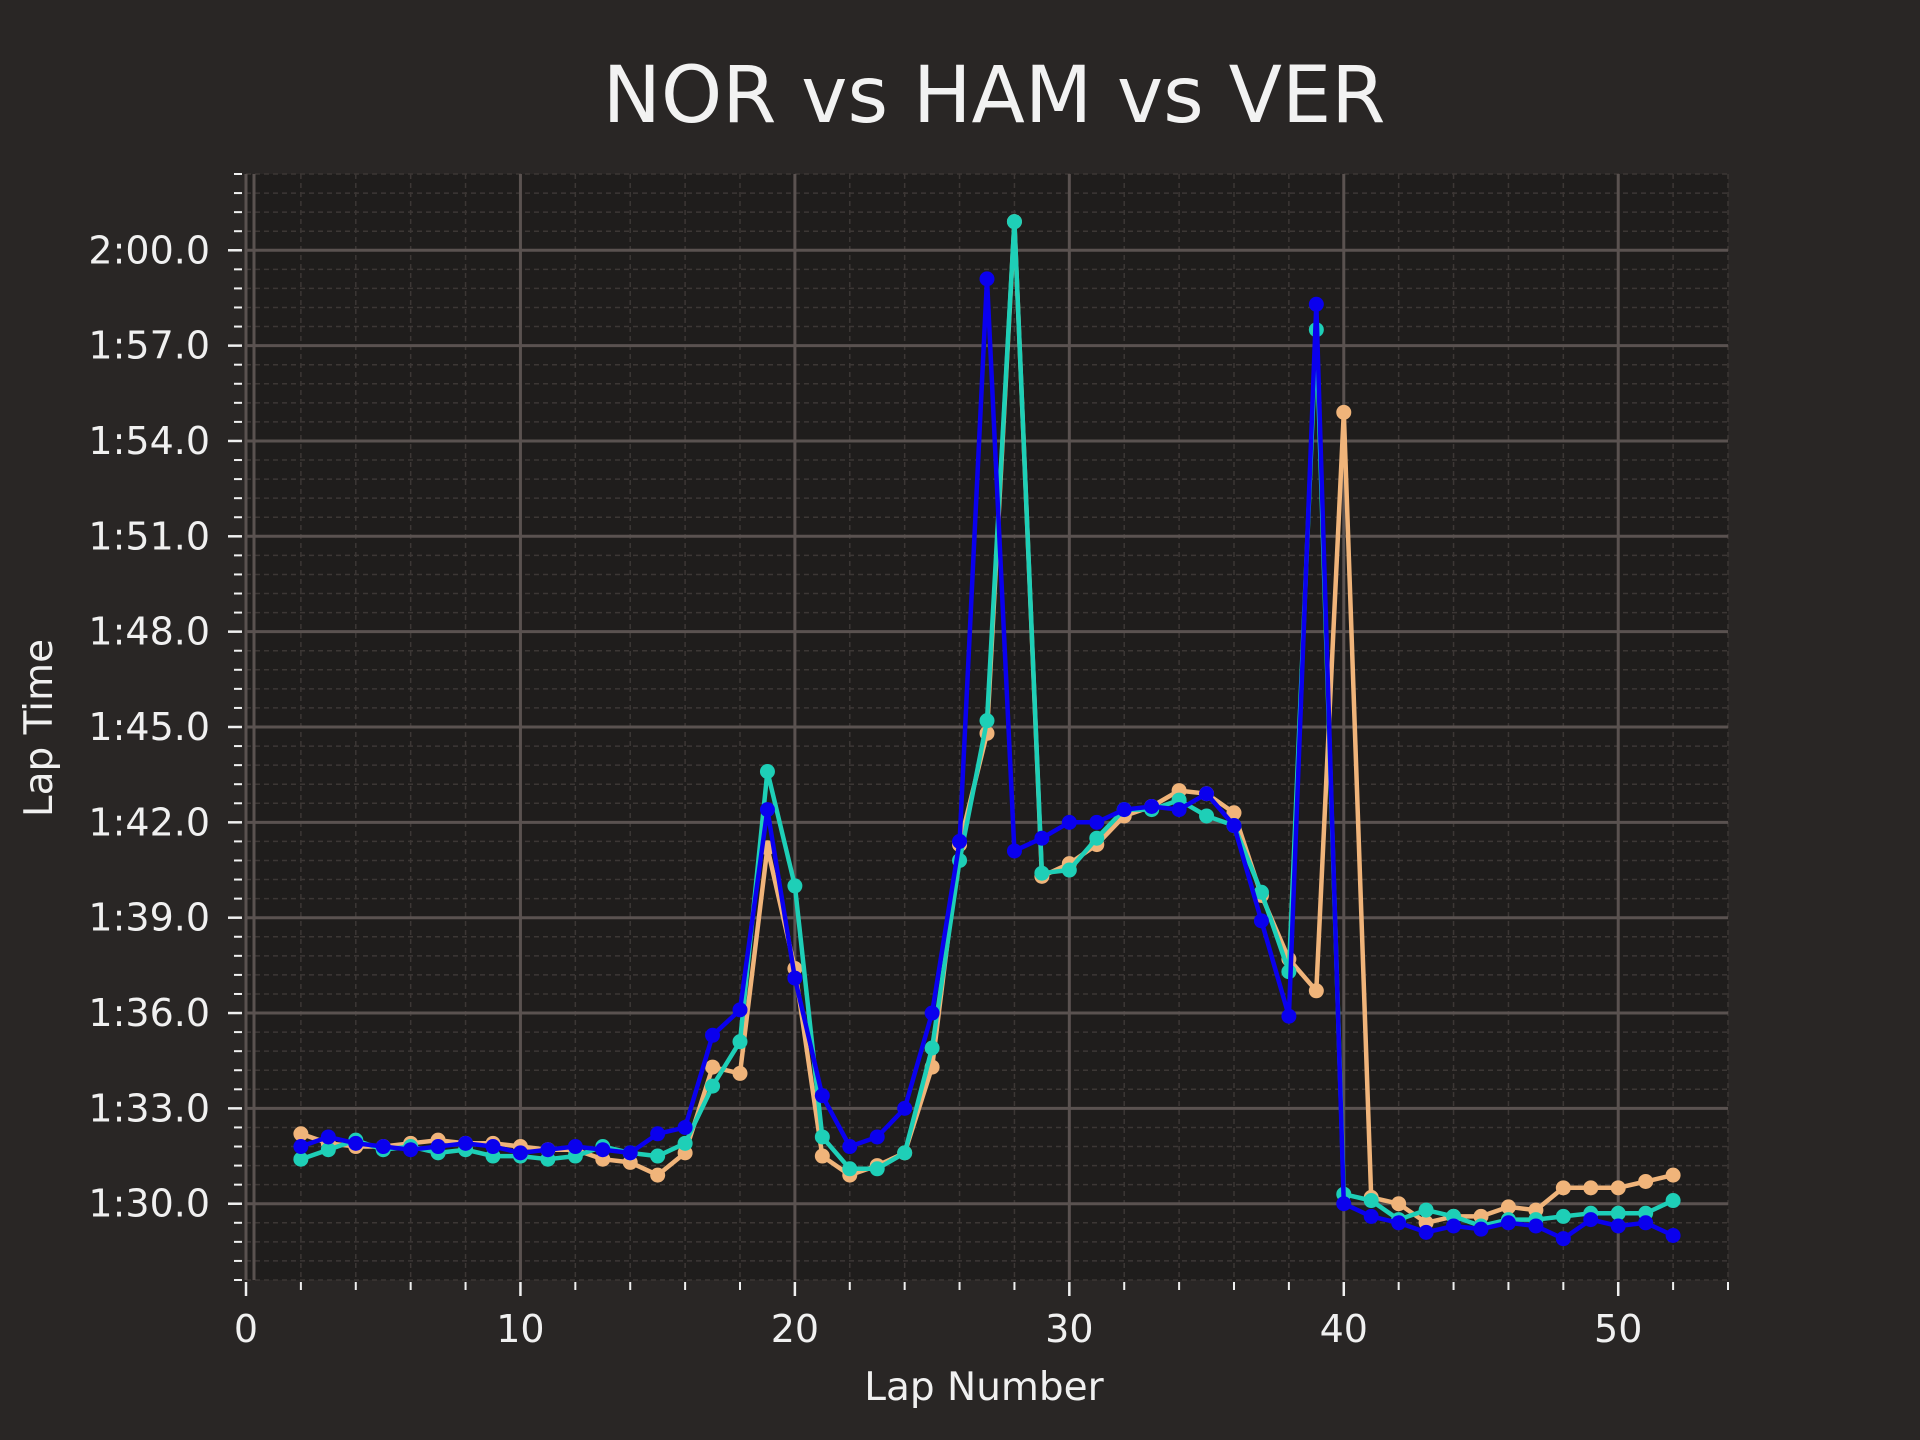 The image size is (1920, 1440). Describe the element at coordinates (149, 536) in the screenshot. I see `y-tick-label: 1:51.0` at that location.